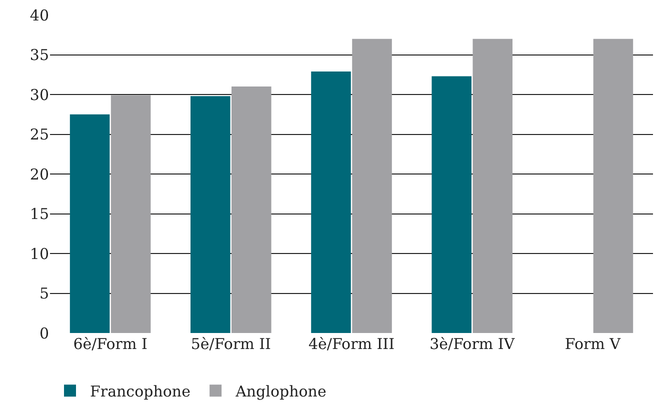  Describe the element at coordinates (140, 391) in the screenshot. I see `legend-label: Francophone` at that location.